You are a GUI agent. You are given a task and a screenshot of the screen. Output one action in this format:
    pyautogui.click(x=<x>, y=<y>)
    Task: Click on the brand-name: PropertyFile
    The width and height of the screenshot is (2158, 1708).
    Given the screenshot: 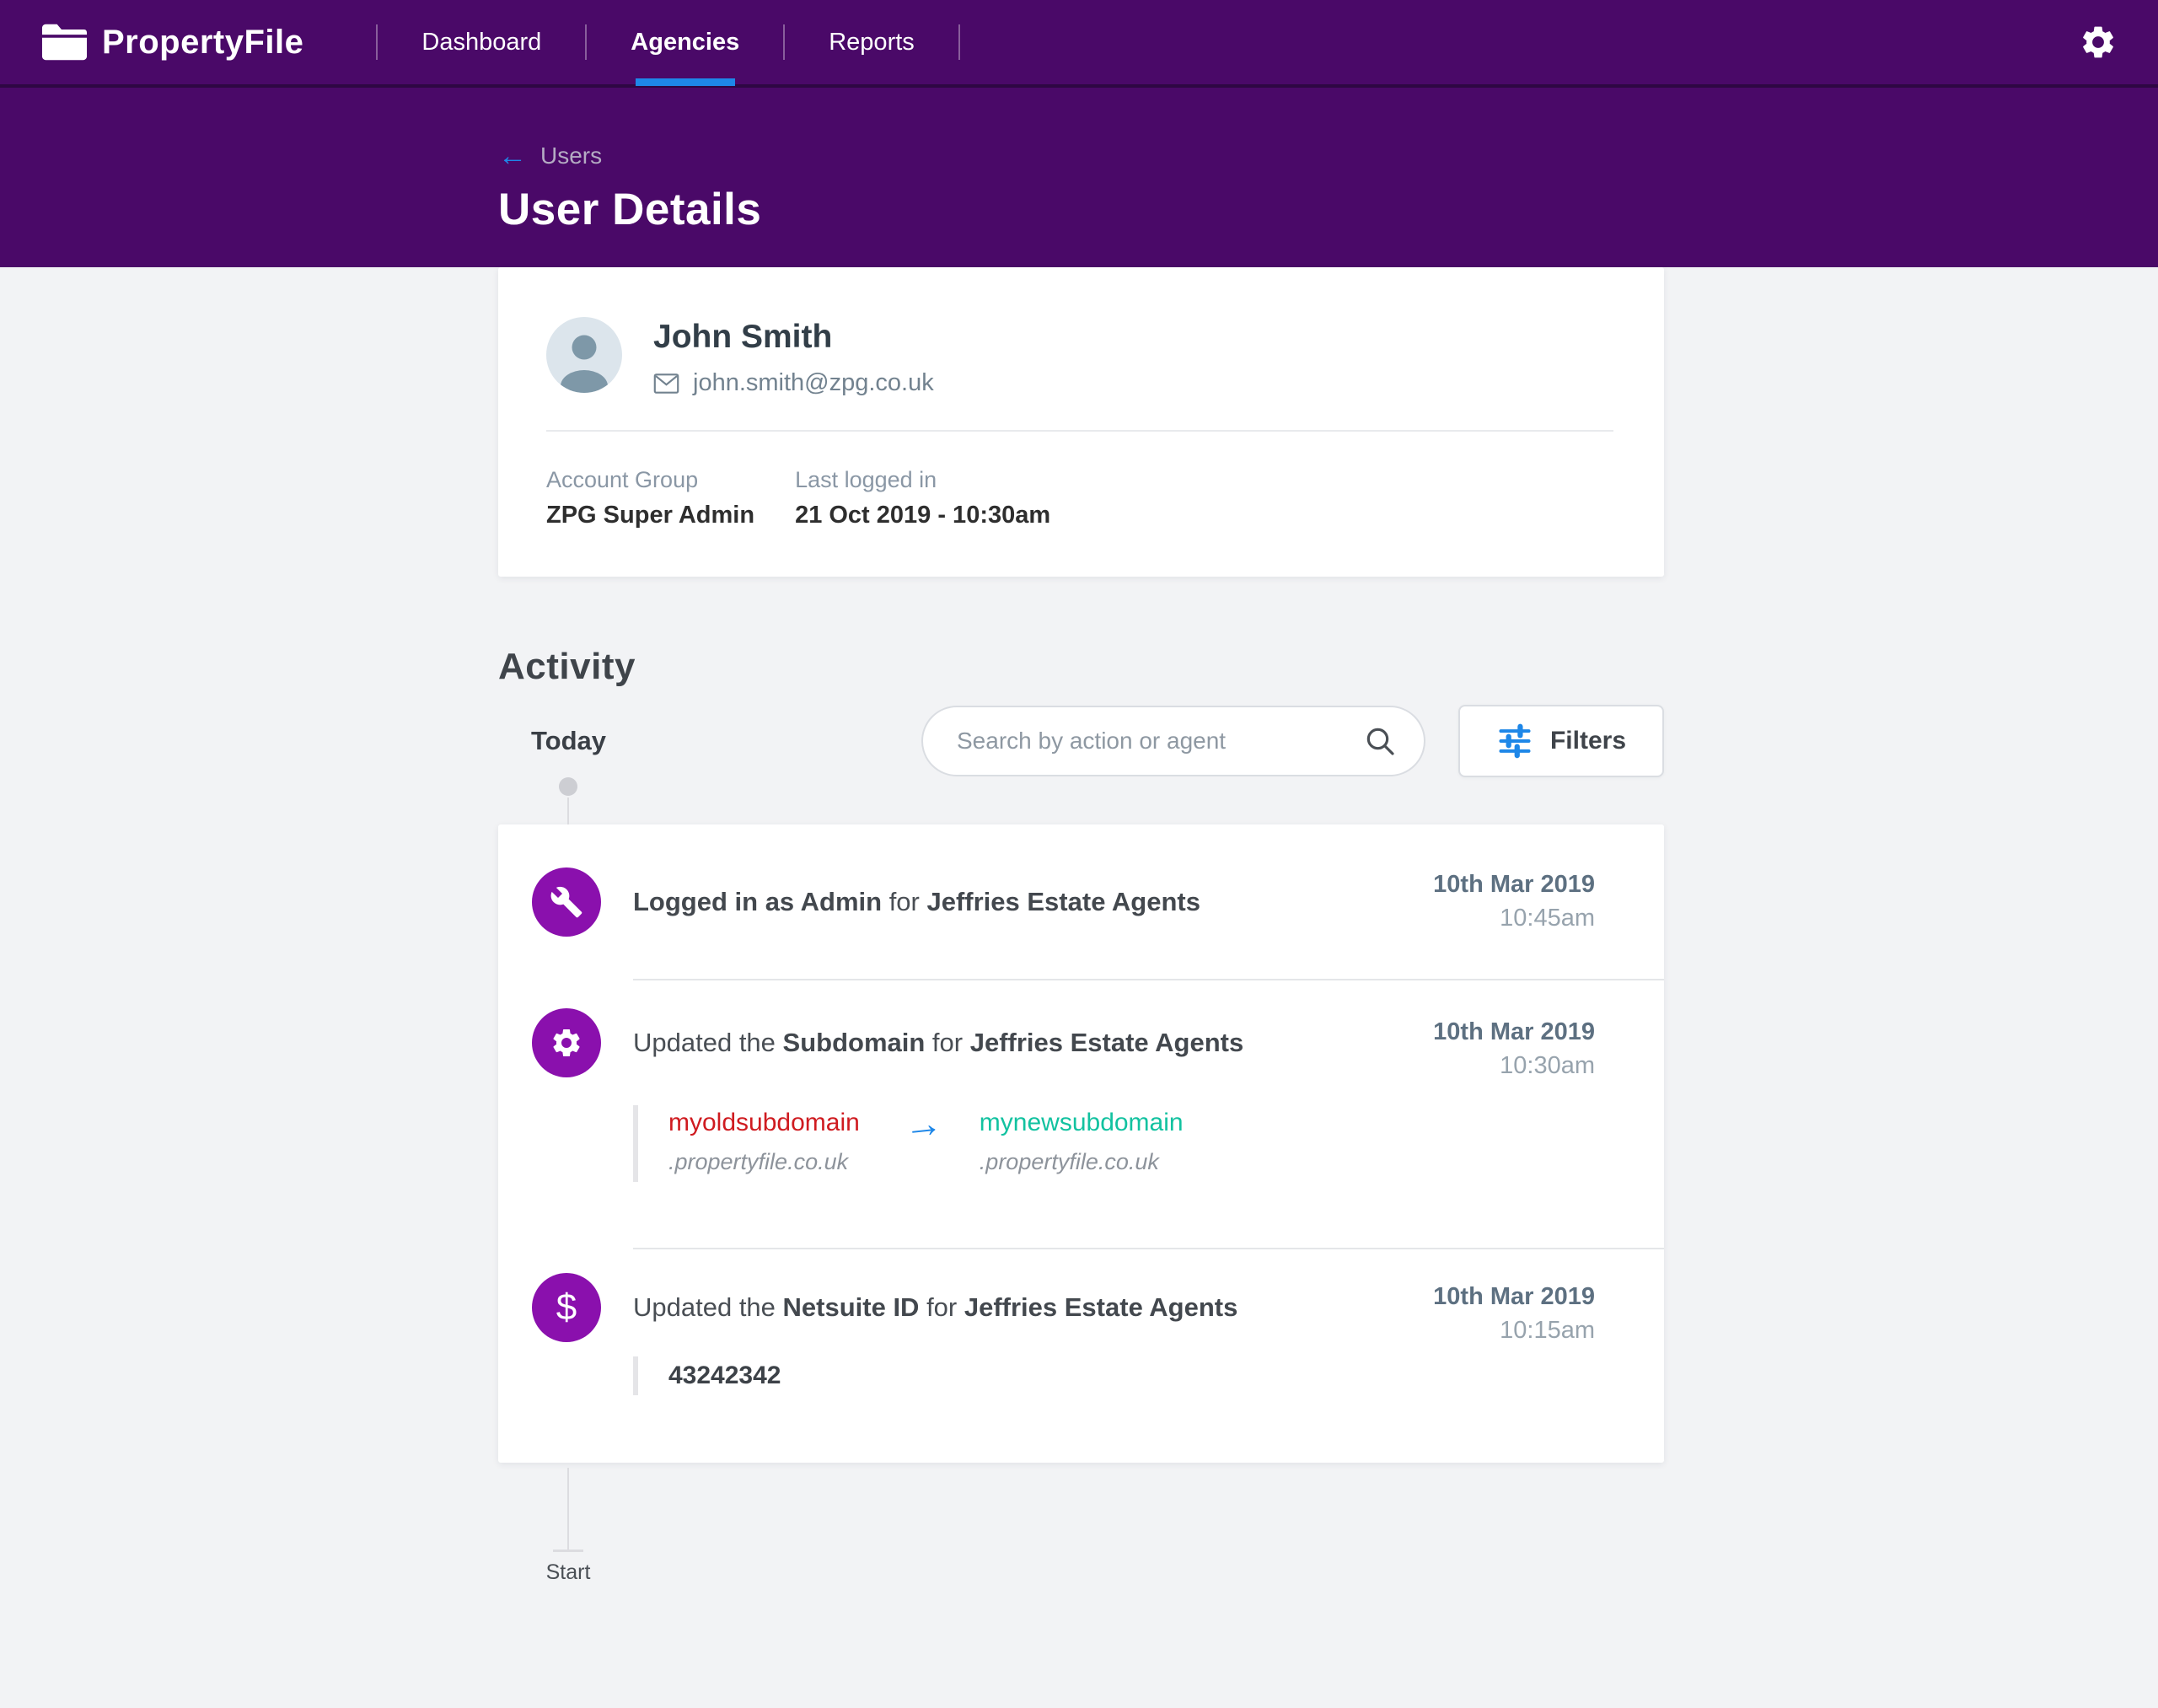 What is the action you would take?
    pyautogui.click(x=203, y=42)
    